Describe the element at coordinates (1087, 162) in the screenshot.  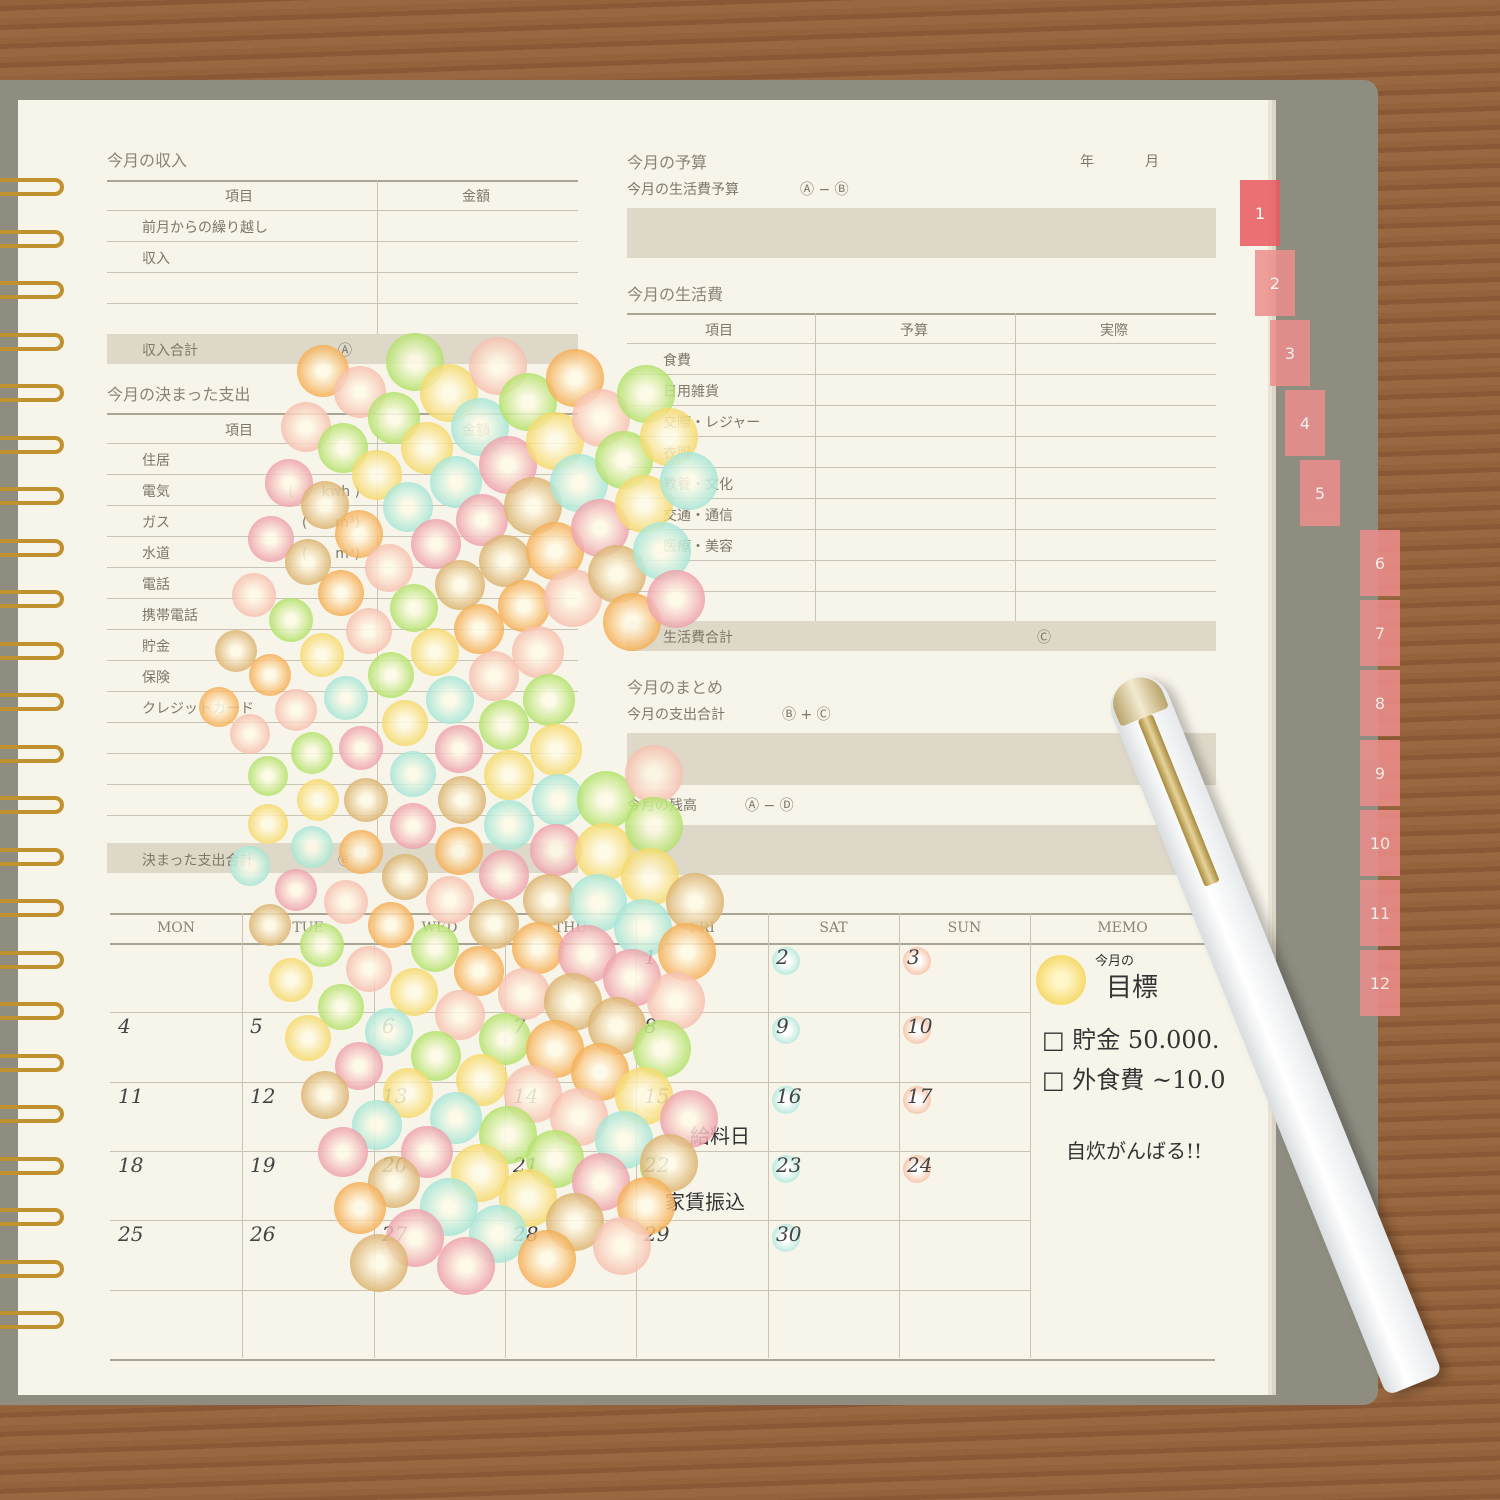
I see `year-label: 年` at that location.